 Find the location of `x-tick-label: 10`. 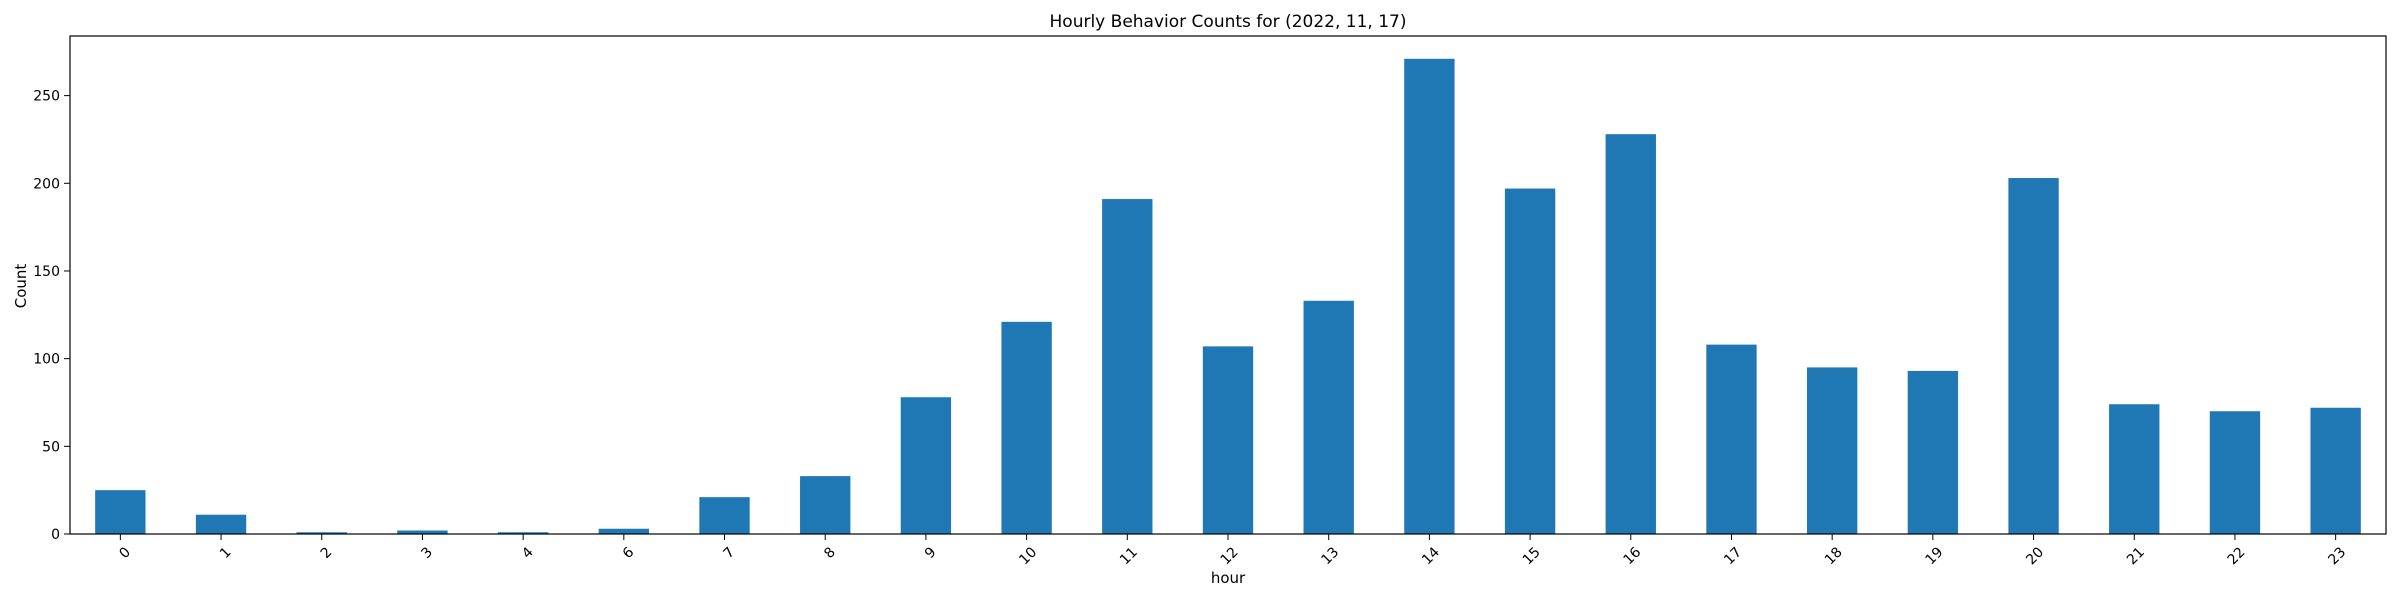

x-tick-label: 10 is located at coordinates (1028, 556).